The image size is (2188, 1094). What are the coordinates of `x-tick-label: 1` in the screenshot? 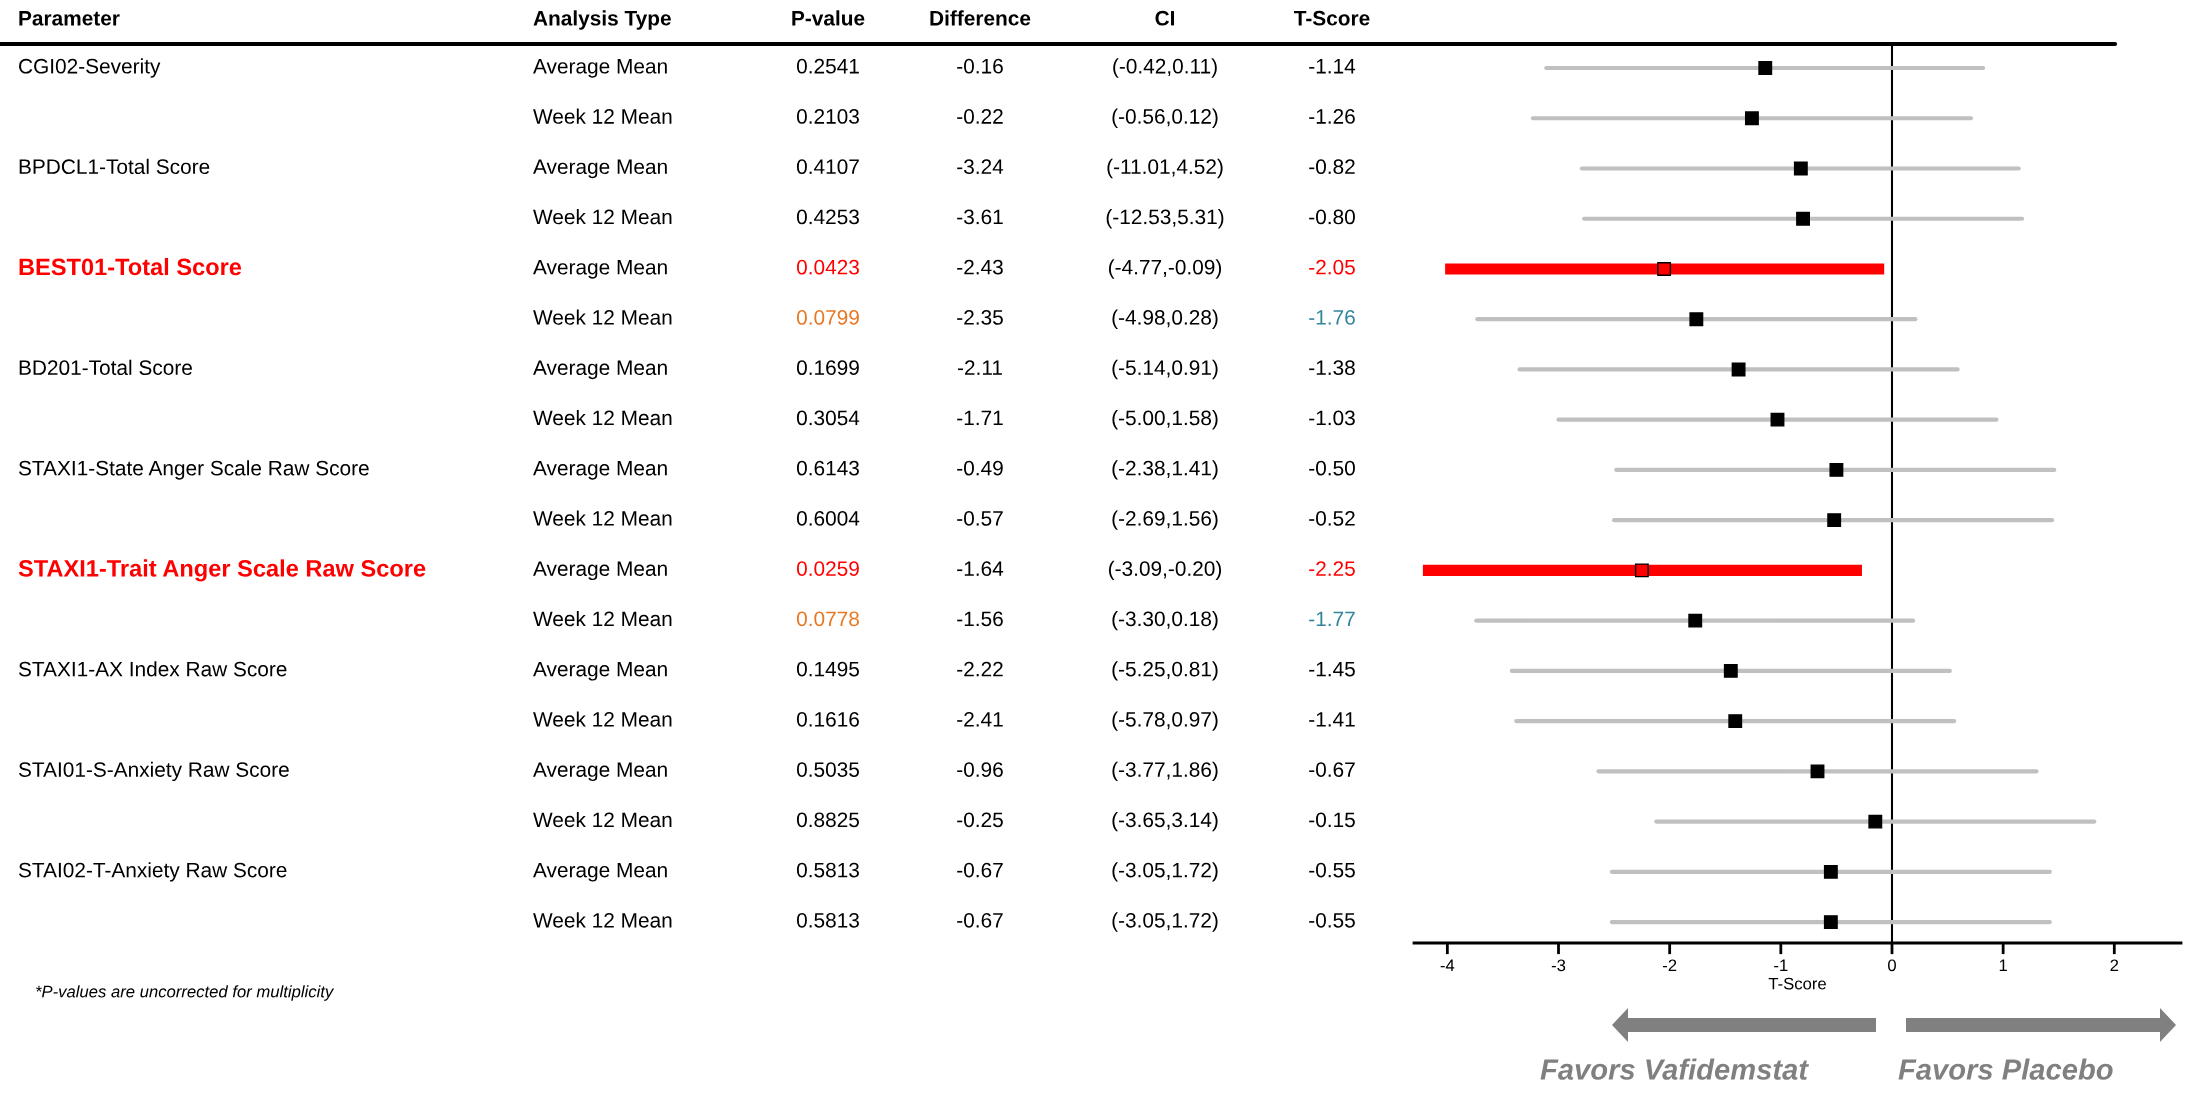 It's located at (2003, 965).